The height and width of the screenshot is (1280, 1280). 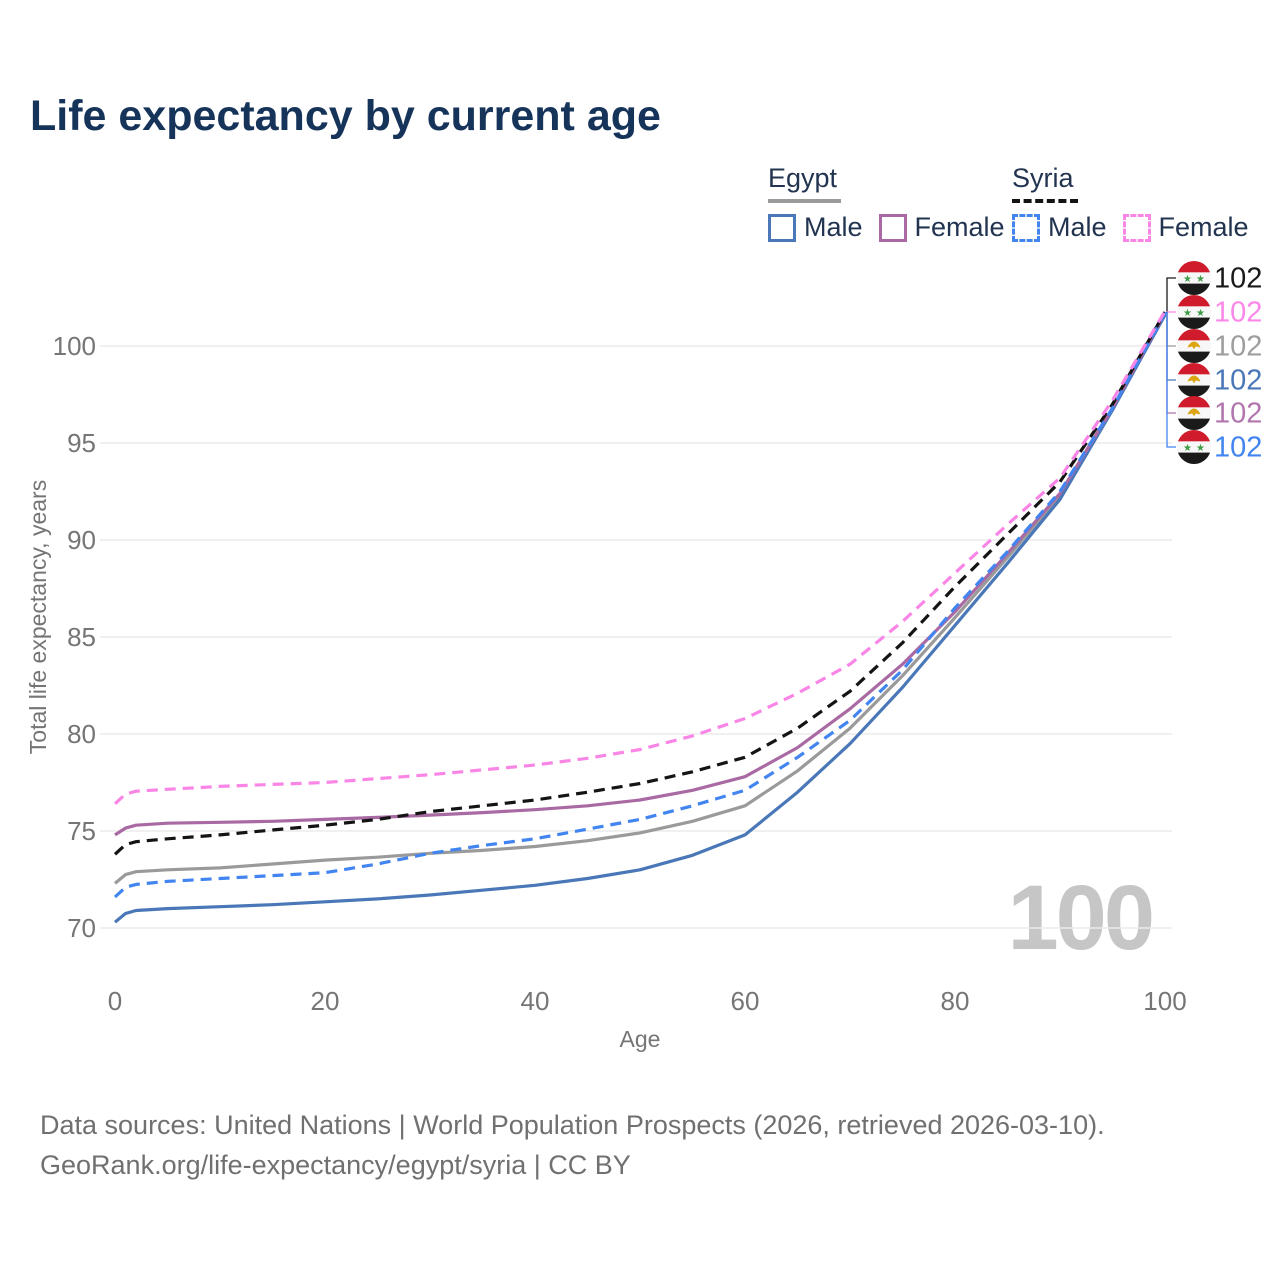 What do you see at coordinates (1081, 918) in the screenshot?
I see `age-counter-watermark: 100` at bounding box center [1081, 918].